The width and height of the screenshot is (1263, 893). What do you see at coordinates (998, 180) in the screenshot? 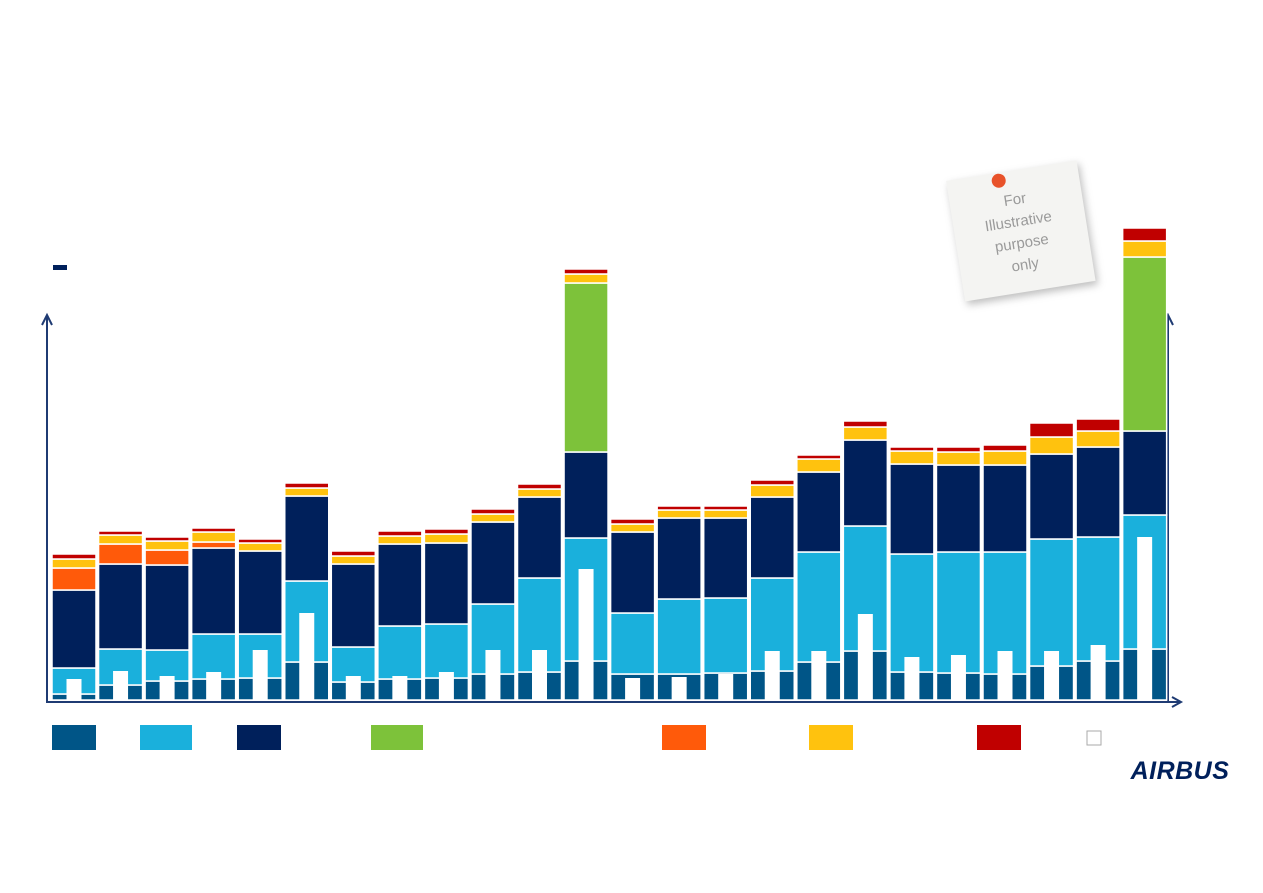
I see `pin` at bounding box center [998, 180].